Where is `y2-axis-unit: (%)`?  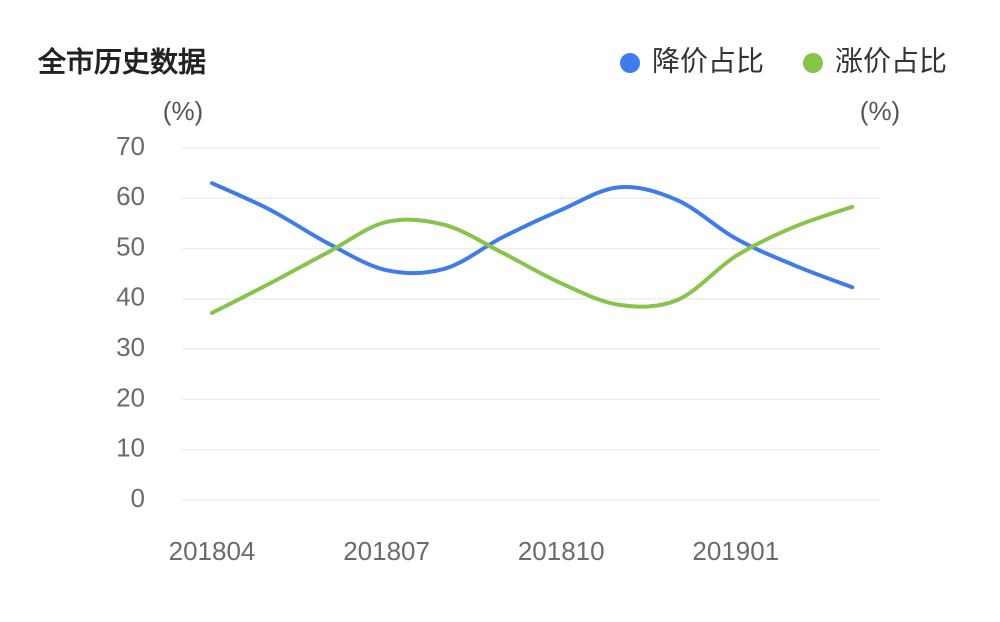
y2-axis-unit: (%) is located at coordinates (880, 111).